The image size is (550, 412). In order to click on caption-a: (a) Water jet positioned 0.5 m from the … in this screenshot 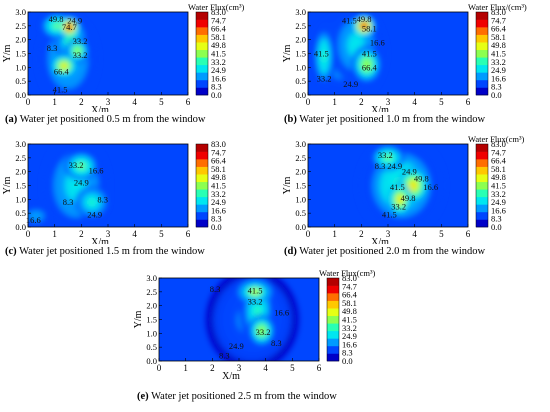, I will do `click(105, 119)`.